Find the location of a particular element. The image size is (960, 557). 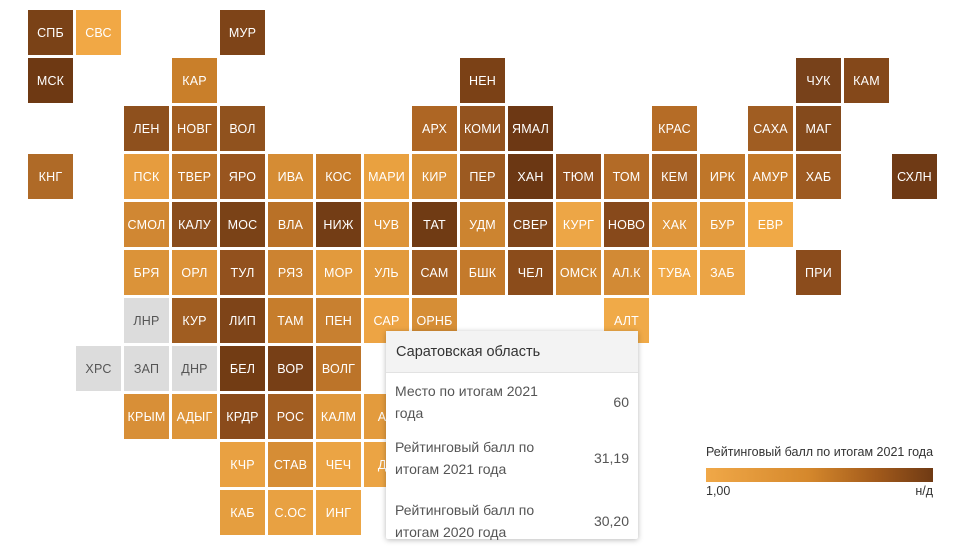

legend-min-label: 1,00 is located at coordinates (718, 491).